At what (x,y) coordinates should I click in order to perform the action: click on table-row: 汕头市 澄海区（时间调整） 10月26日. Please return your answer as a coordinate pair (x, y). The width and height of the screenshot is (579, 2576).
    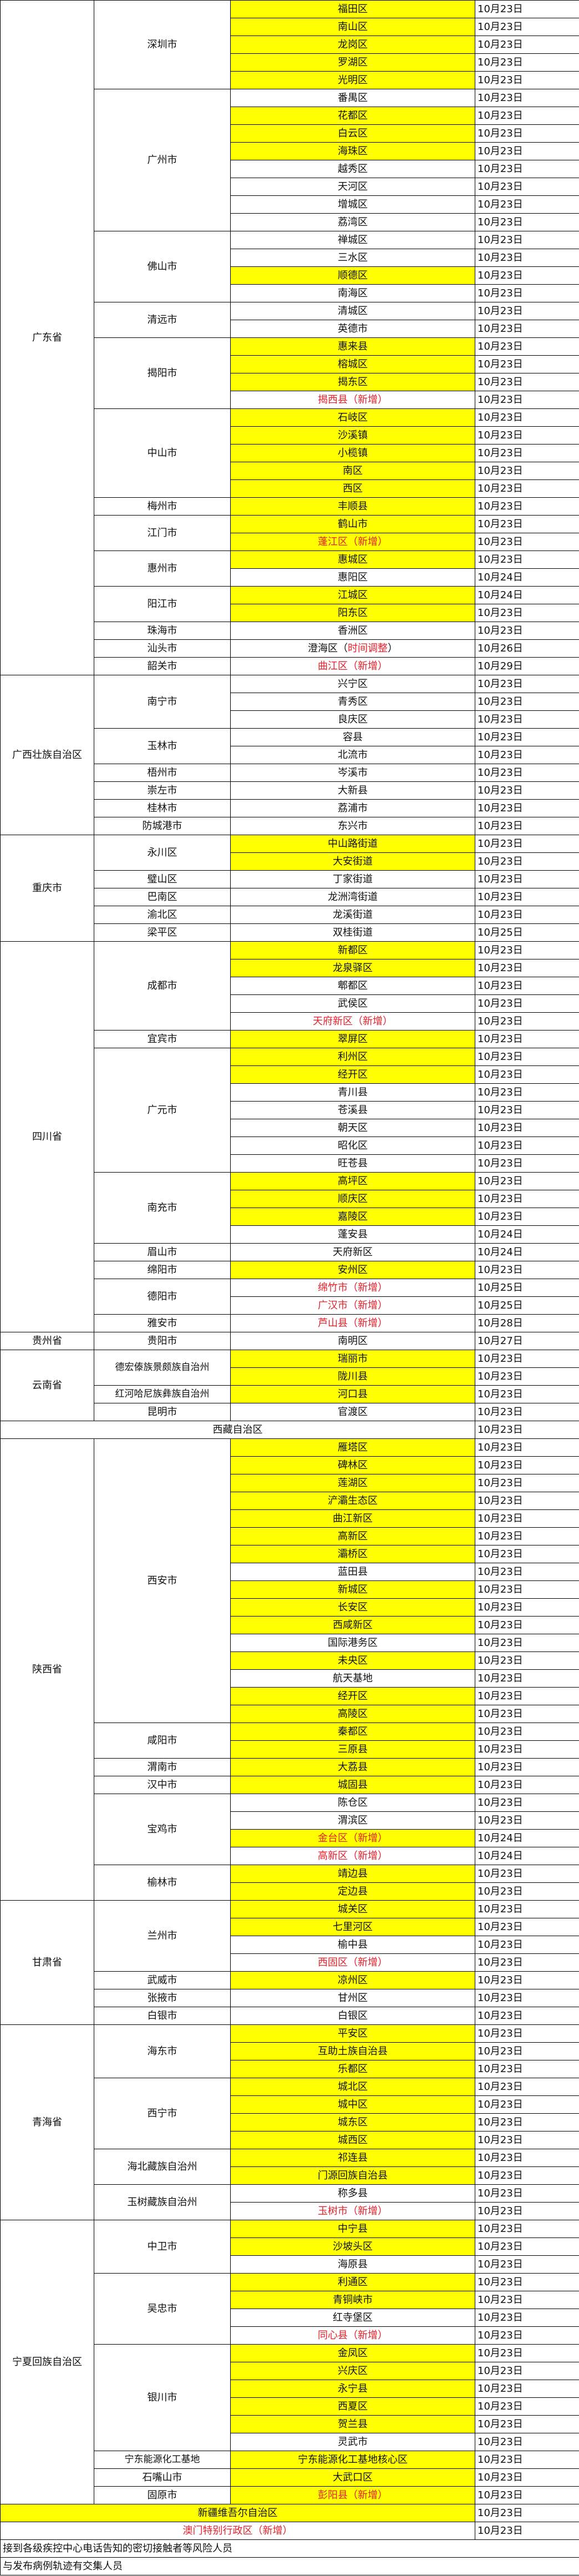
    Looking at the image, I should click on (290, 648).